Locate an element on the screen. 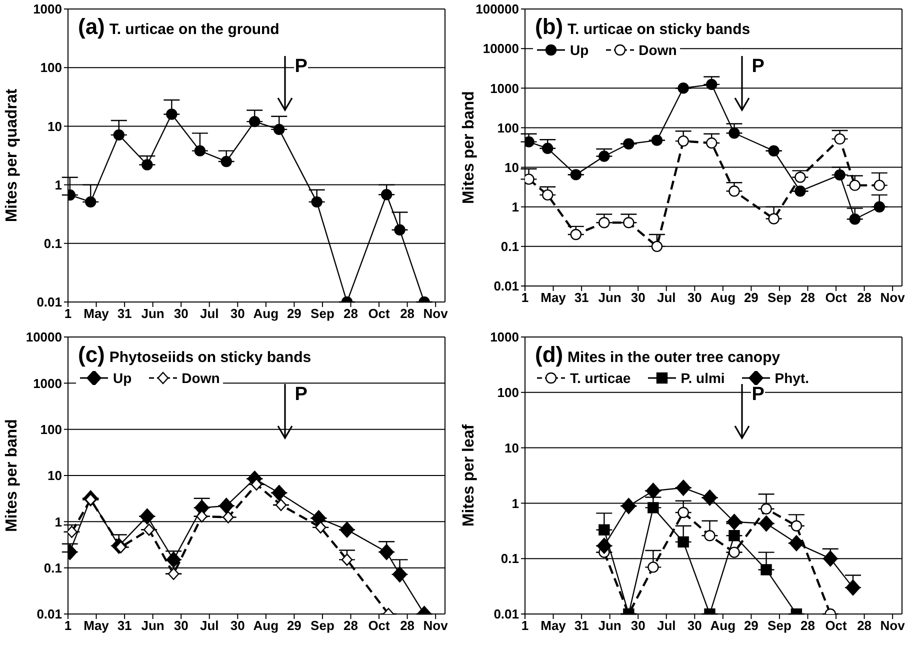 The width and height of the screenshot is (913, 656). chart-title: (d) Mites in the outer tree canopy is located at coordinates (657, 354).